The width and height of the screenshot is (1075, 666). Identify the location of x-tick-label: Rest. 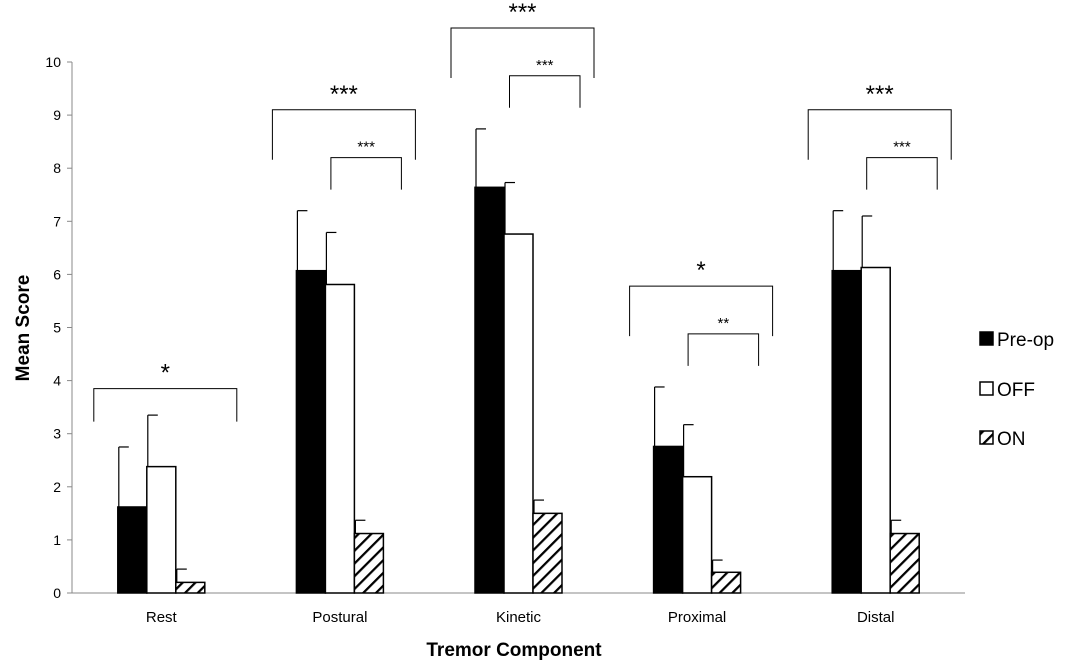
(162, 617).